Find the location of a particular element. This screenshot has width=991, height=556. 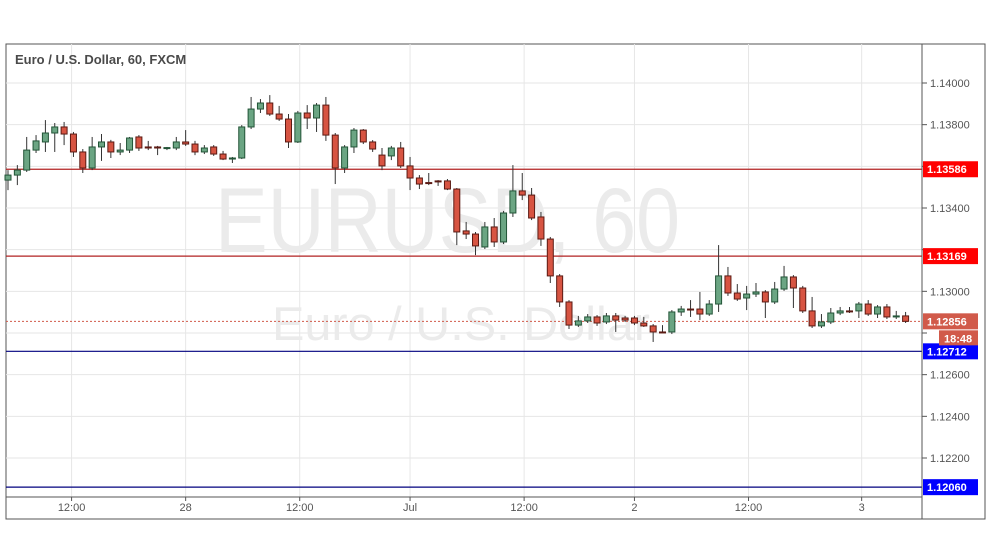

candle-body-up is located at coordinates (101, 144).